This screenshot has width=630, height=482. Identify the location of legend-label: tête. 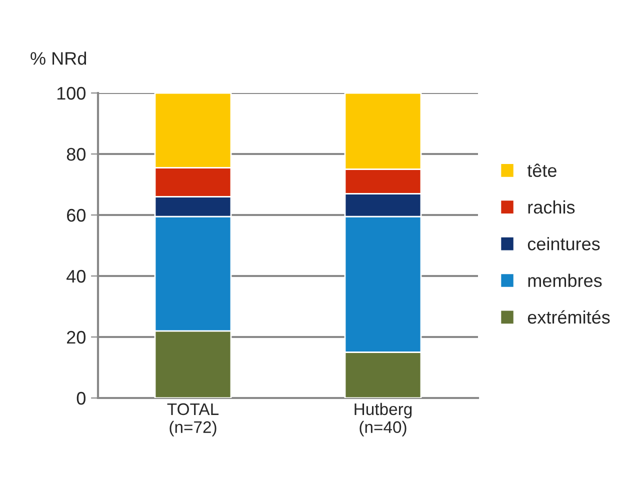
(541, 170).